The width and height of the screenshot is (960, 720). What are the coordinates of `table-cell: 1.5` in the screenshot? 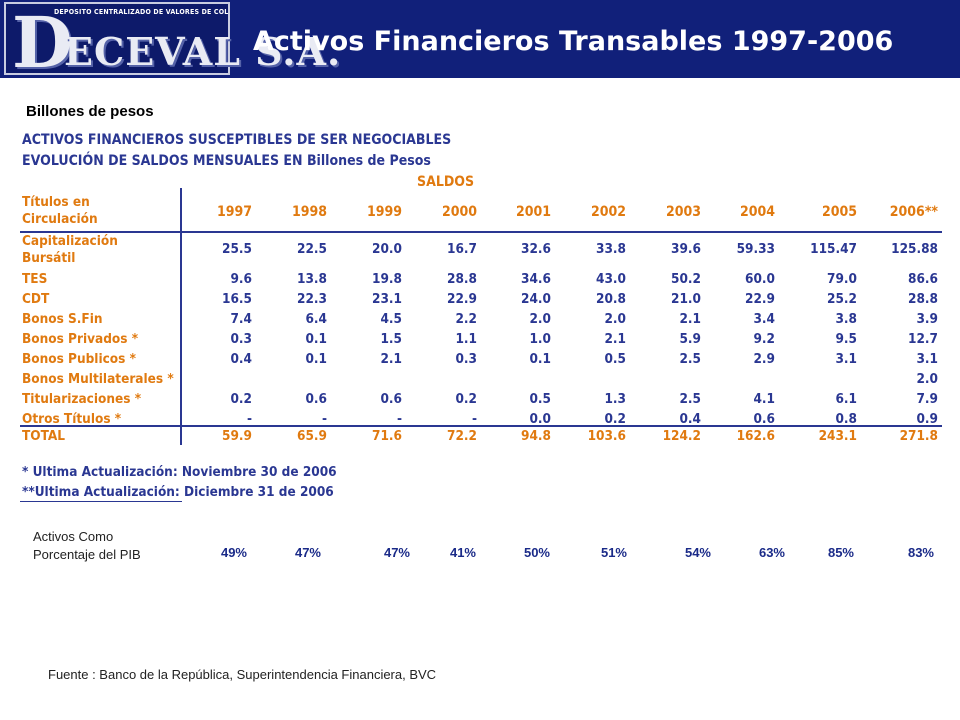 It's located at (391, 339).